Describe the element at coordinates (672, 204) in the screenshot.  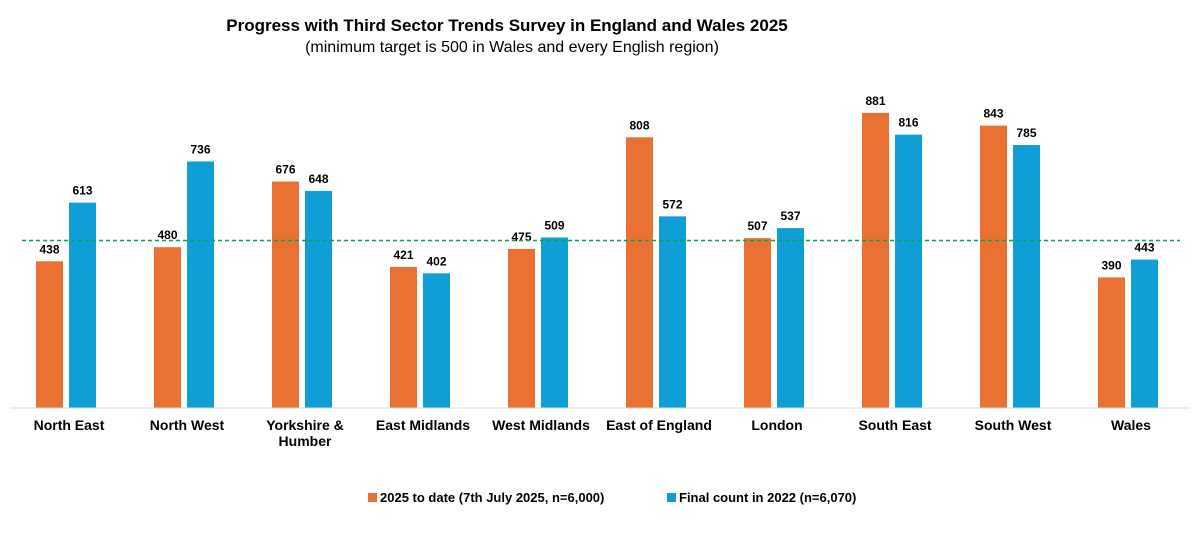
I see `data-label: 572` at that location.